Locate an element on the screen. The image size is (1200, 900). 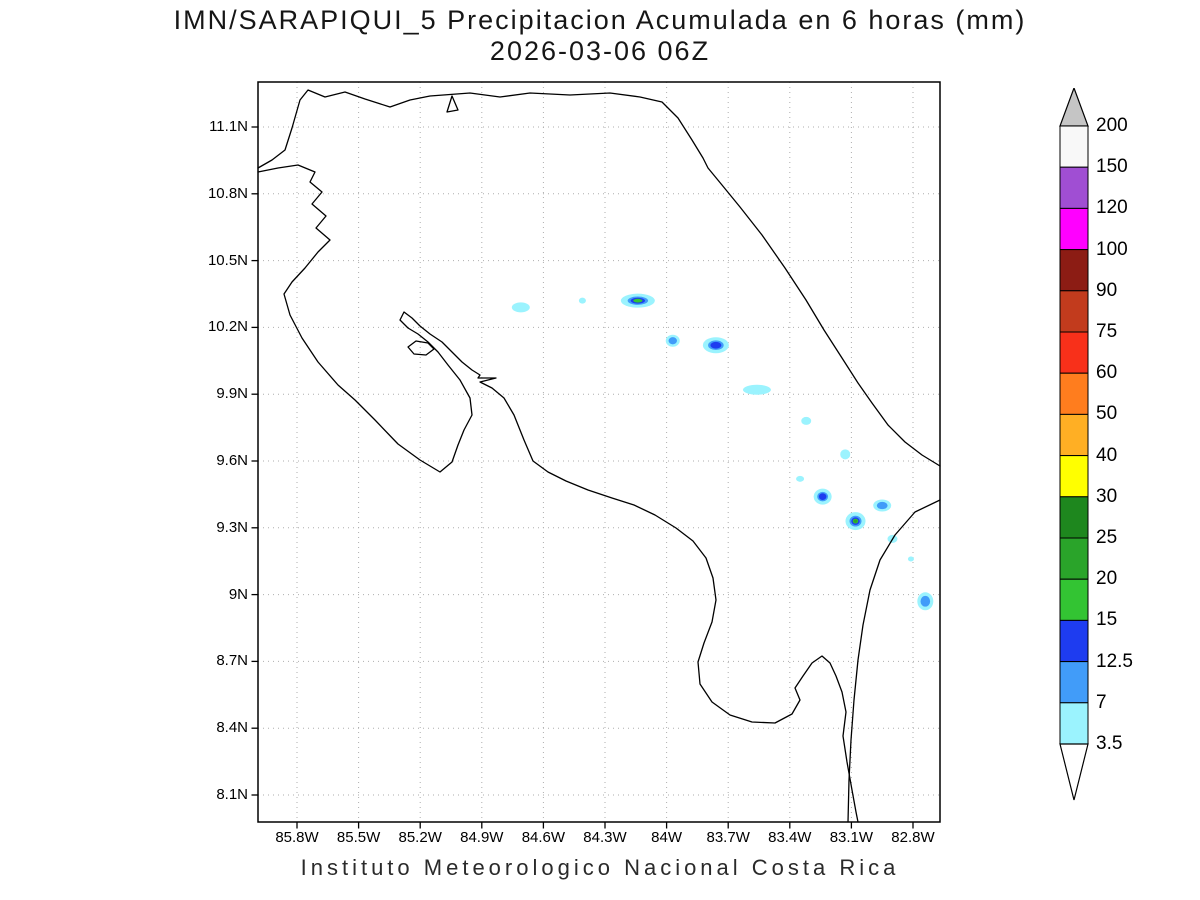
lat-tick-label: 9.3N is located at coordinates (232, 527).